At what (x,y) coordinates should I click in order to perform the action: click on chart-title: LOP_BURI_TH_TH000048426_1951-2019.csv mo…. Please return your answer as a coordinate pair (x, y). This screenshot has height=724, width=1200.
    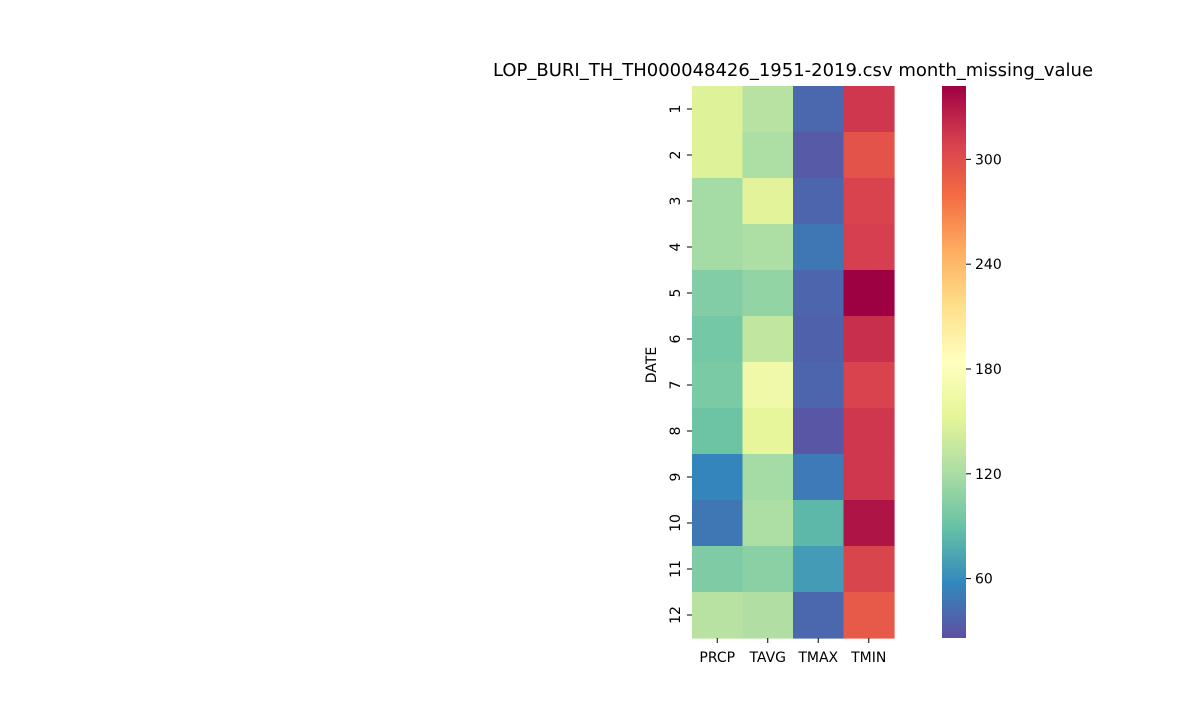
    Looking at the image, I should click on (793, 70).